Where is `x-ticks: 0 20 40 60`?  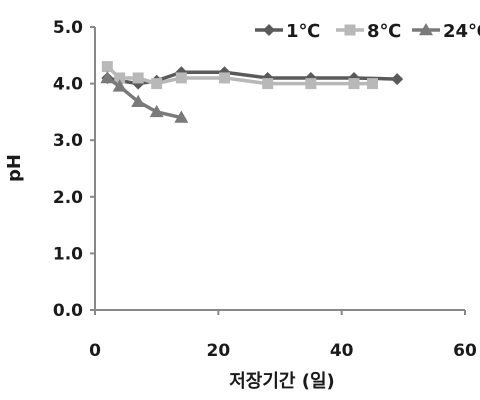 x-ticks: 0 20 40 60 is located at coordinates (283, 335).